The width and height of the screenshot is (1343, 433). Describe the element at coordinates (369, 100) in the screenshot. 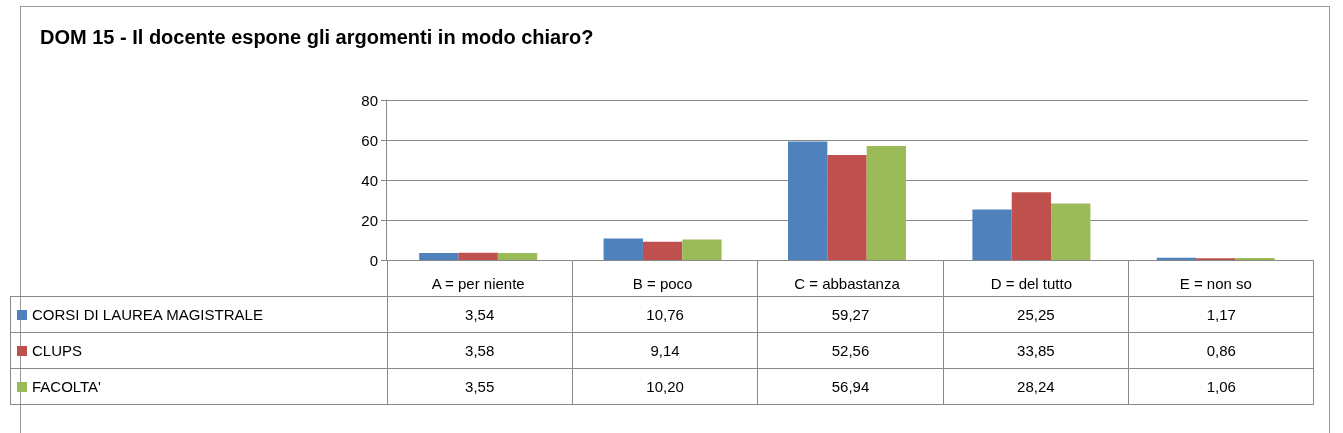

I see `y-tick-label: 80` at that location.